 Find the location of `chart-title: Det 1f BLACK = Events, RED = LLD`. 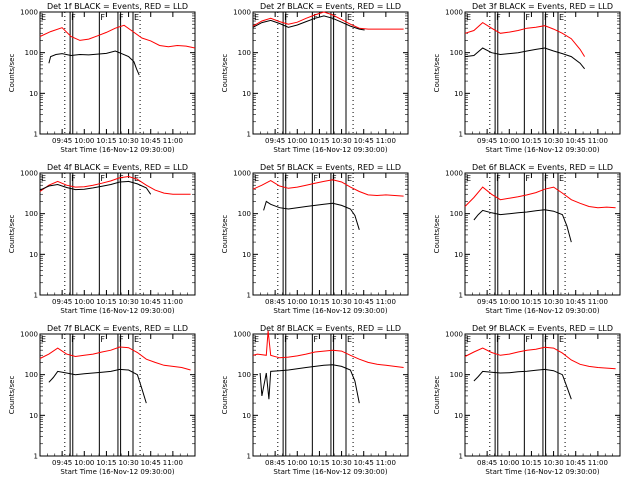

chart-title: Det 1f BLACK = Events, RED = LLD is located at coordinates (117, 6).